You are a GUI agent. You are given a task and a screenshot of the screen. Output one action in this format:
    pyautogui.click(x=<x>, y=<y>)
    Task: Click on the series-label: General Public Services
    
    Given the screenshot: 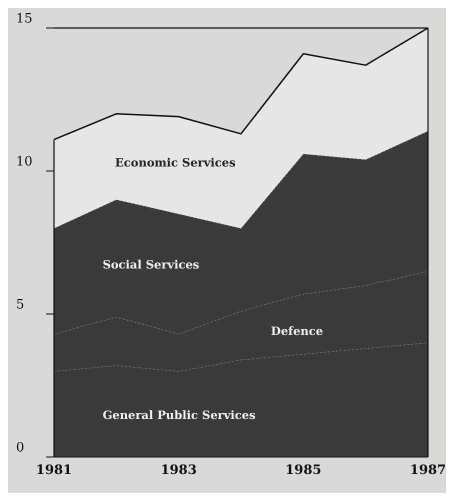 What is the action you would take?
    pyautogui.click(x=179, y=415)
    